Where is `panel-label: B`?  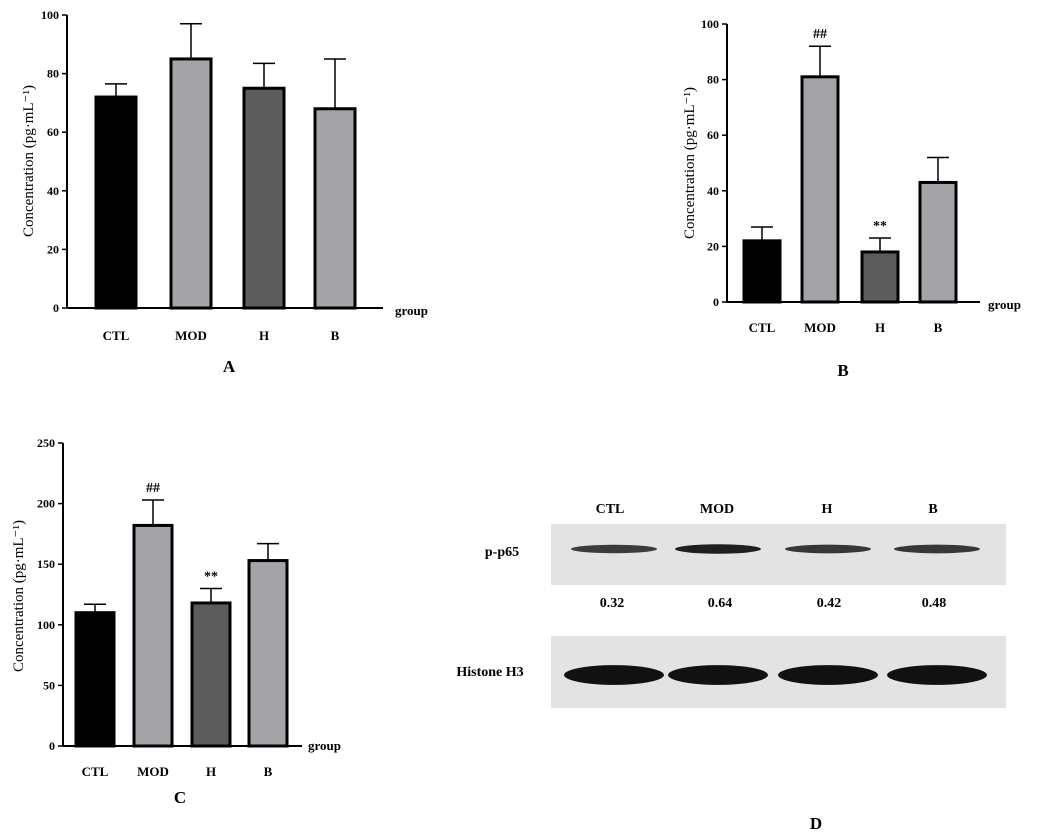 panel-label: B is located at coordinates (842, 370).